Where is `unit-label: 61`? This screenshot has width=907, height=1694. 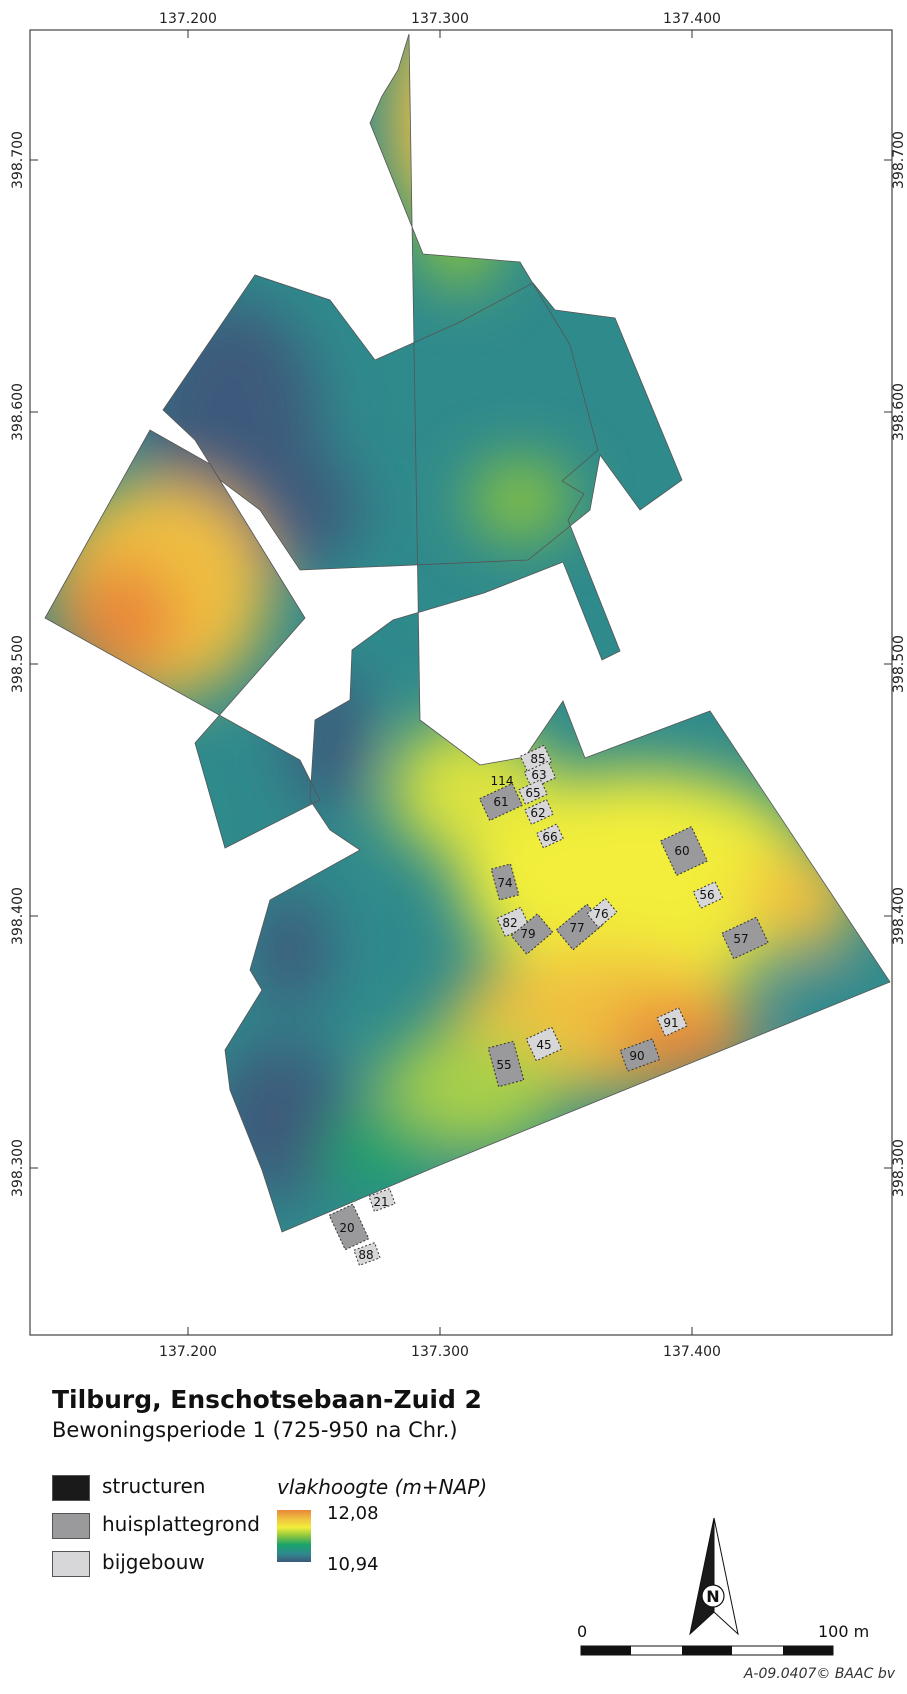 unit-label: 61 is located at coordinates (500, 802).